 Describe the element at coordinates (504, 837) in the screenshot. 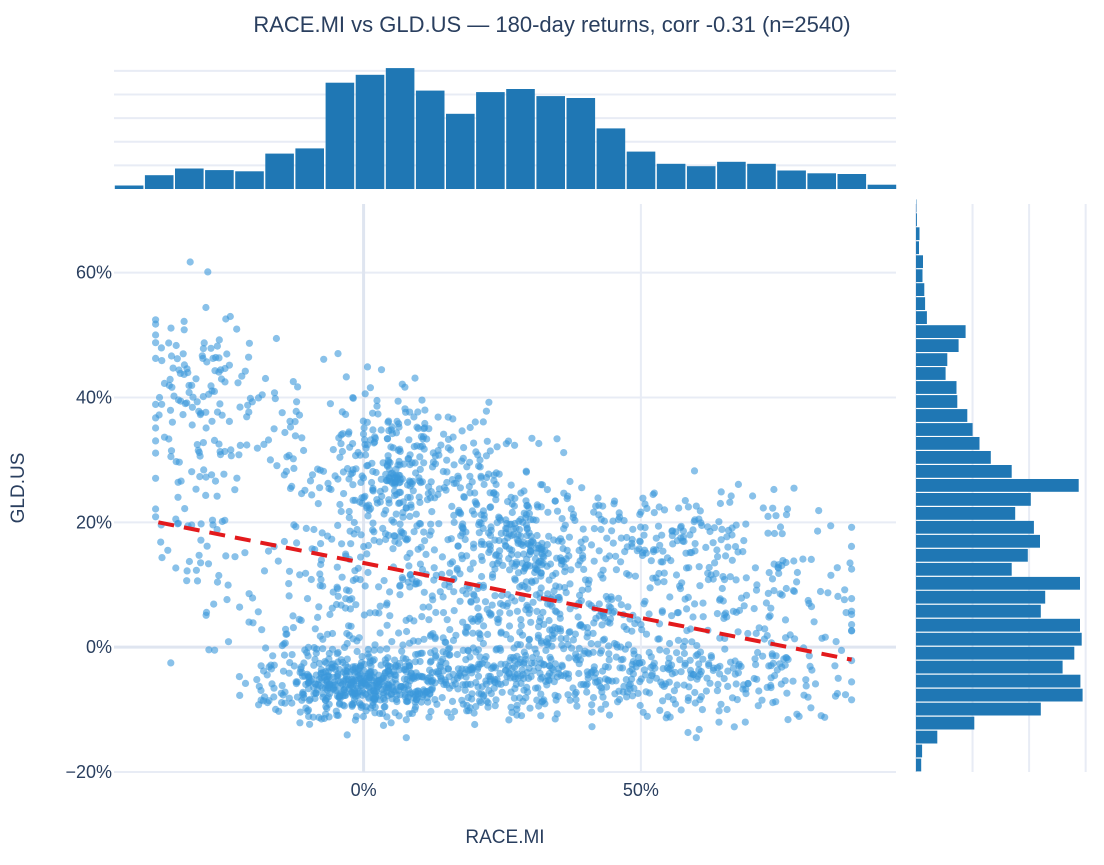

I see `x-axis-label: RACE.MI` at that location.